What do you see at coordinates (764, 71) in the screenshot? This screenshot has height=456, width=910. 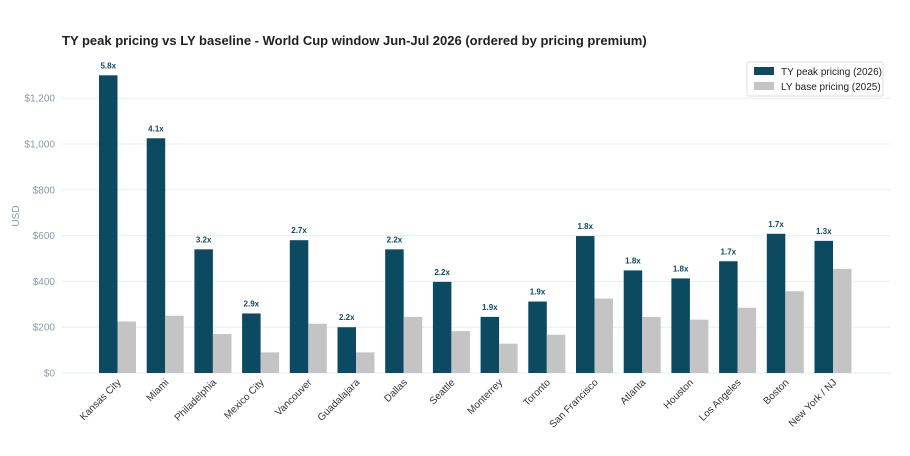 I see `legend-swatch-ty` at bounding box center [764, 71].